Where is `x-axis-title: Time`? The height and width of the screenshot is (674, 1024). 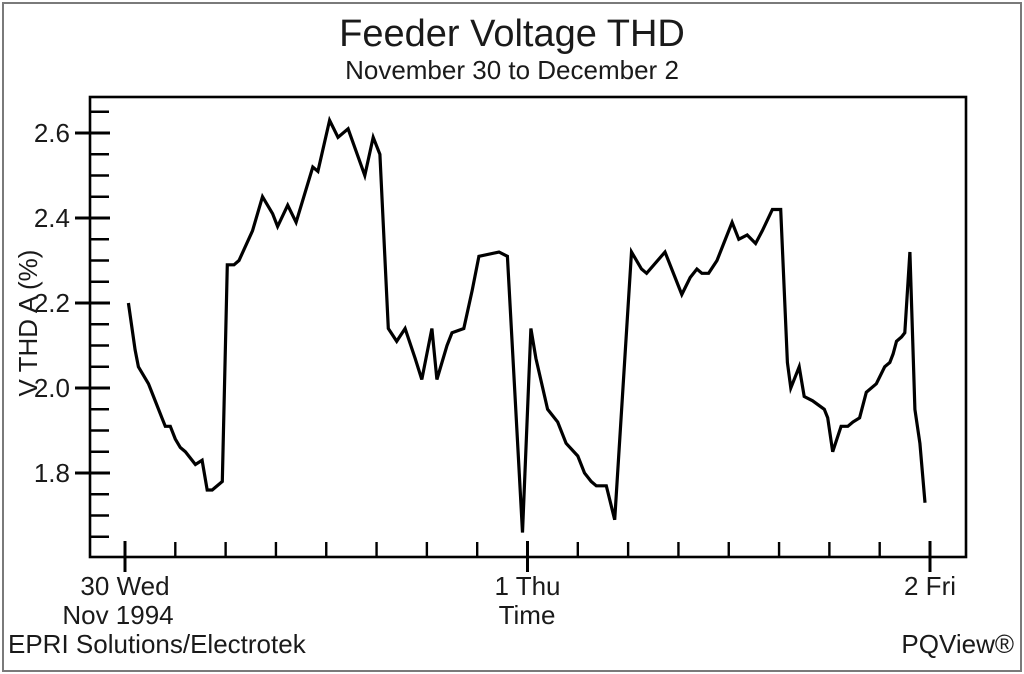 x-axis-title: Time is located at coordinates (527, 615).